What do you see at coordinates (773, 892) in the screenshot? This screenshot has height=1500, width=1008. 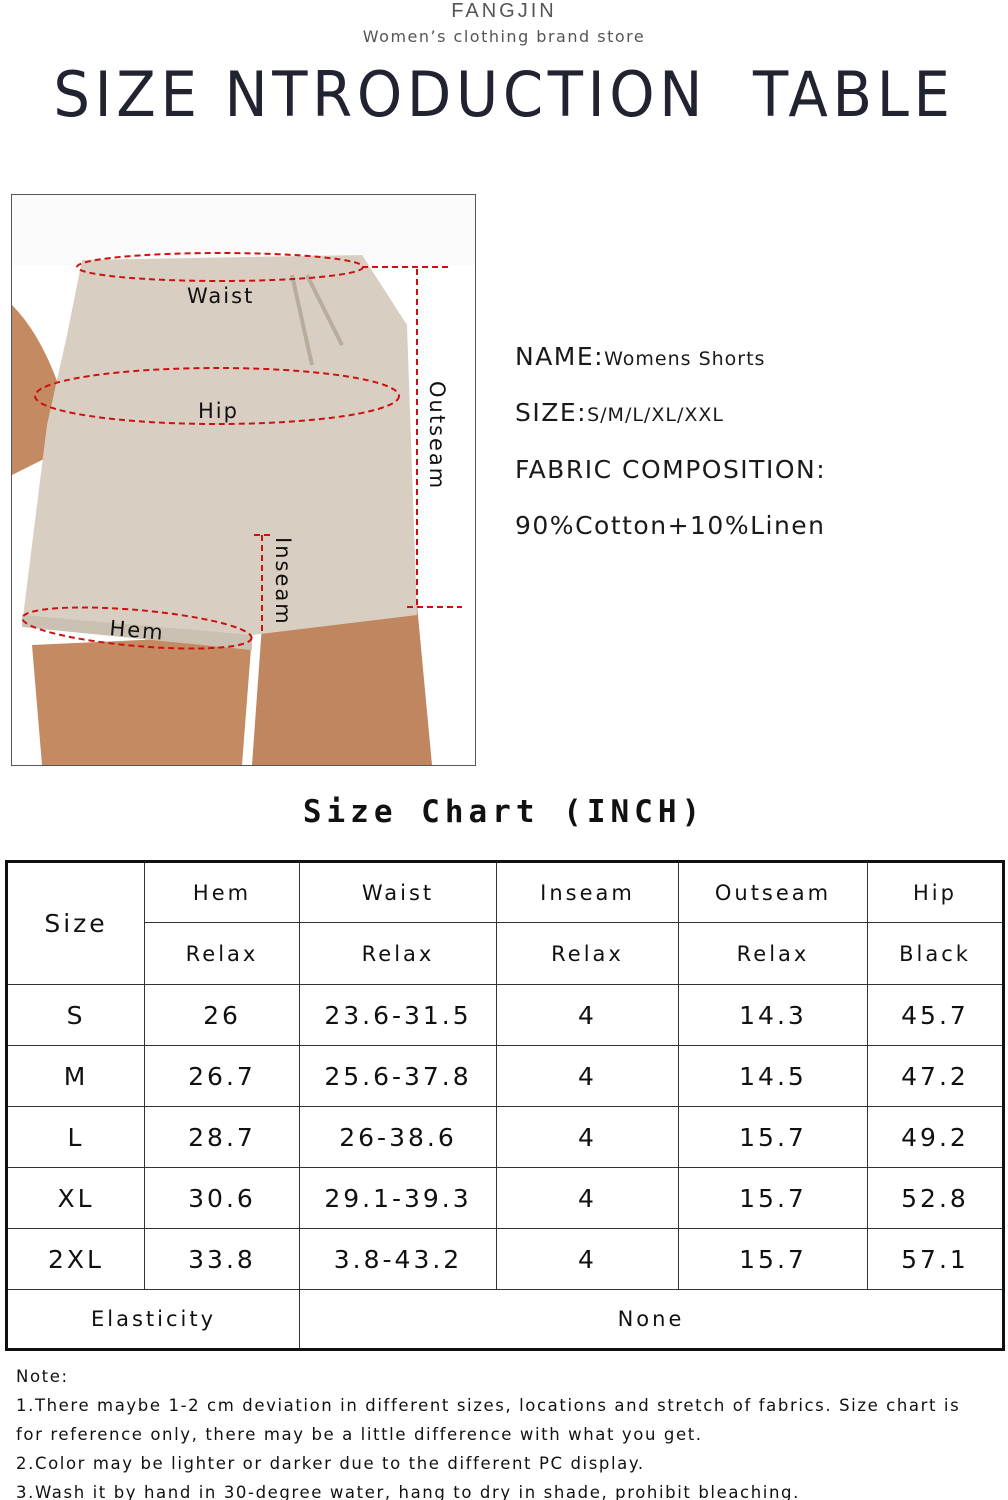 I see `col-header-outseam: Outseam` at bounding box center [773, 892].